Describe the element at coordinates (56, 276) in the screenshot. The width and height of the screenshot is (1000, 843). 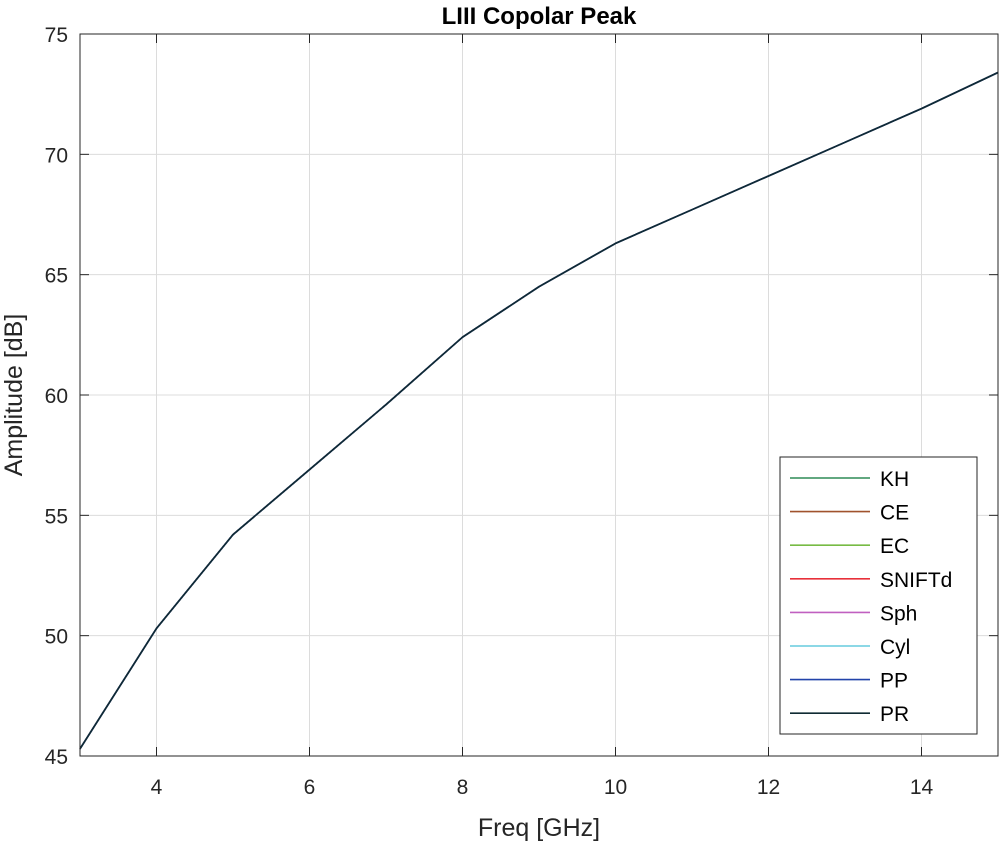
I see `y-tick-label: 65` at that location.